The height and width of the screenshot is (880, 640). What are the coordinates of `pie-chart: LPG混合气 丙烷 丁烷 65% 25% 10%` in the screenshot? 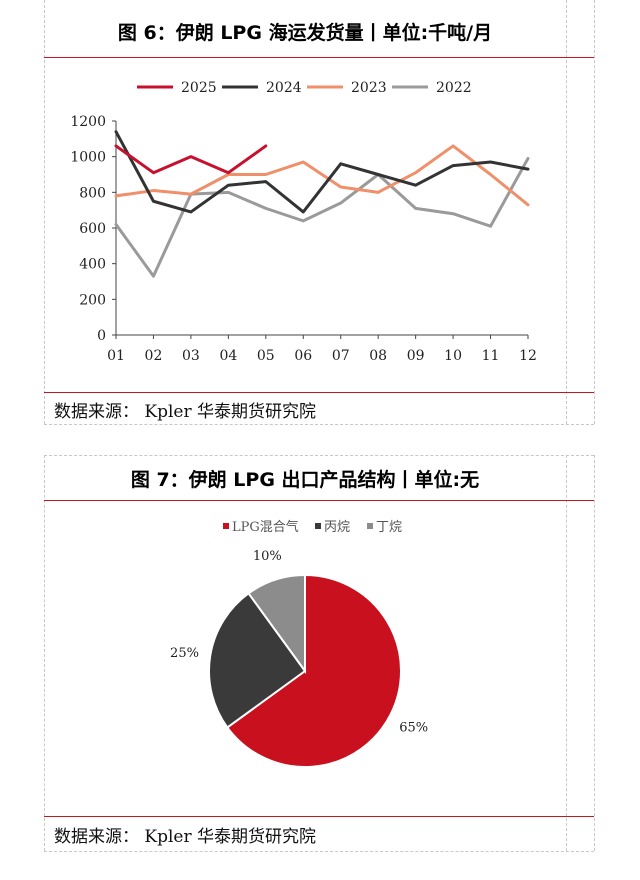 It's located at (299, 643).